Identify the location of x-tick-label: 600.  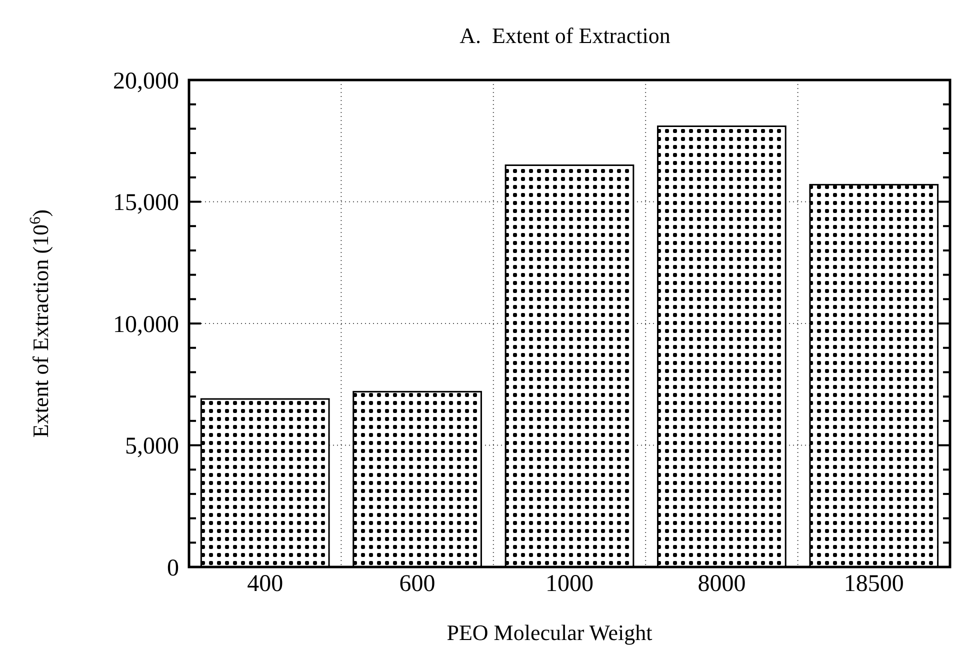
(417, 584).